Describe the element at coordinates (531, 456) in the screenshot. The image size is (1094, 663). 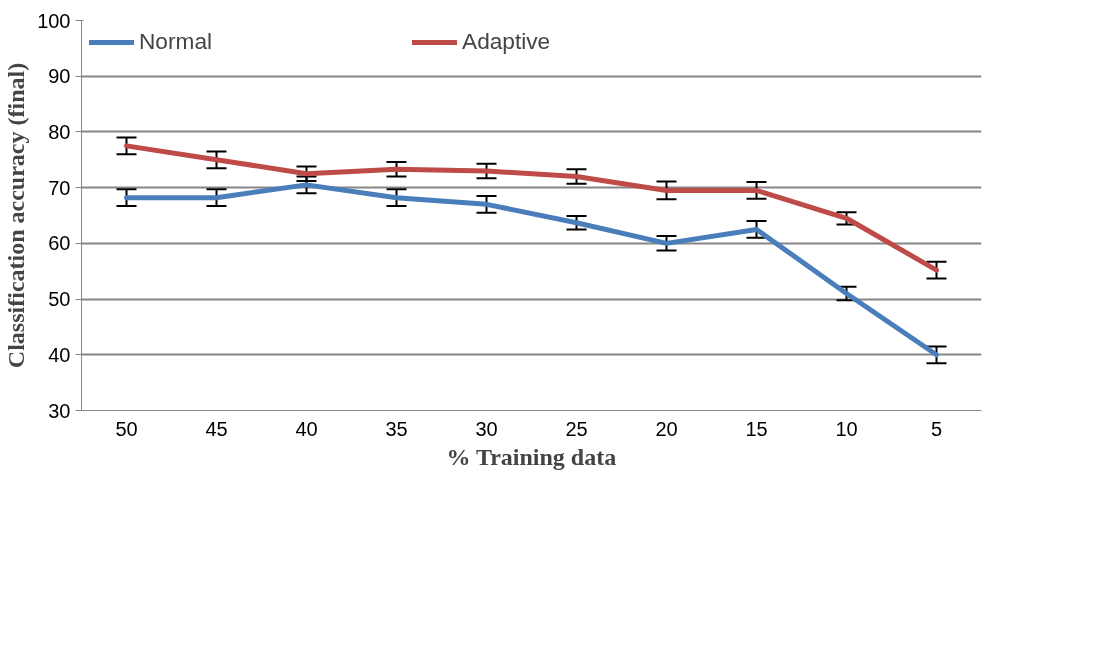
I see `x-axis-title: % Training data` at that location.